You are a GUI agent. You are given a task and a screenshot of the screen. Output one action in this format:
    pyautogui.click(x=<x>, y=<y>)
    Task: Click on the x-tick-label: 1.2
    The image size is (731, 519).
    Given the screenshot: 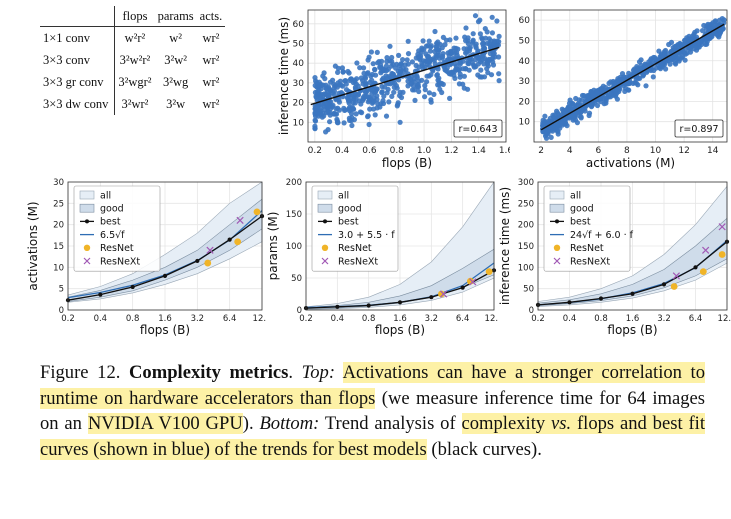 What is the action you would take?
    pyautogui.click(x=451, y=151)
    